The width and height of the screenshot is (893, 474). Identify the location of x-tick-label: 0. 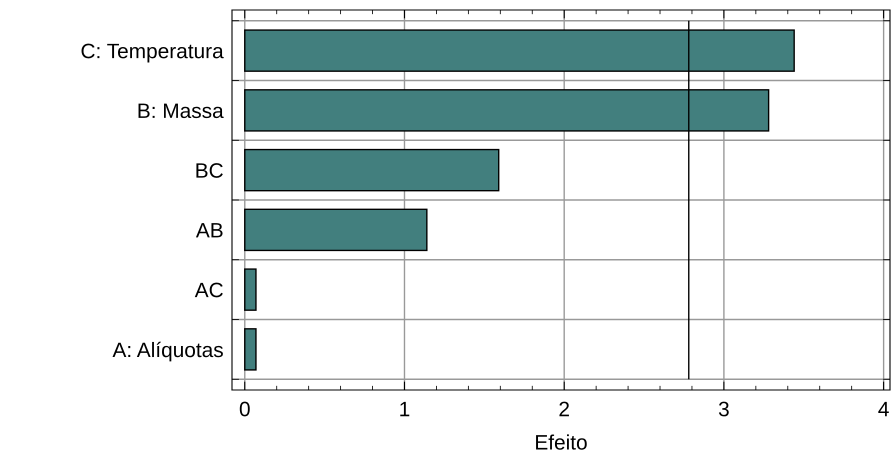
(245, 409).